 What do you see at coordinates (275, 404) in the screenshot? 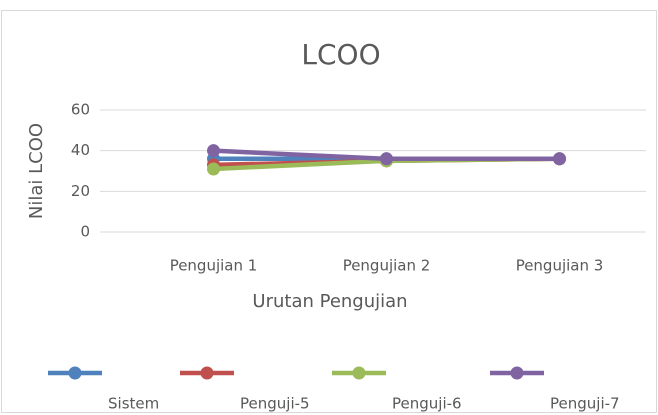
I see `legend-label: Penguji-5` at bounding box center [275, 404].